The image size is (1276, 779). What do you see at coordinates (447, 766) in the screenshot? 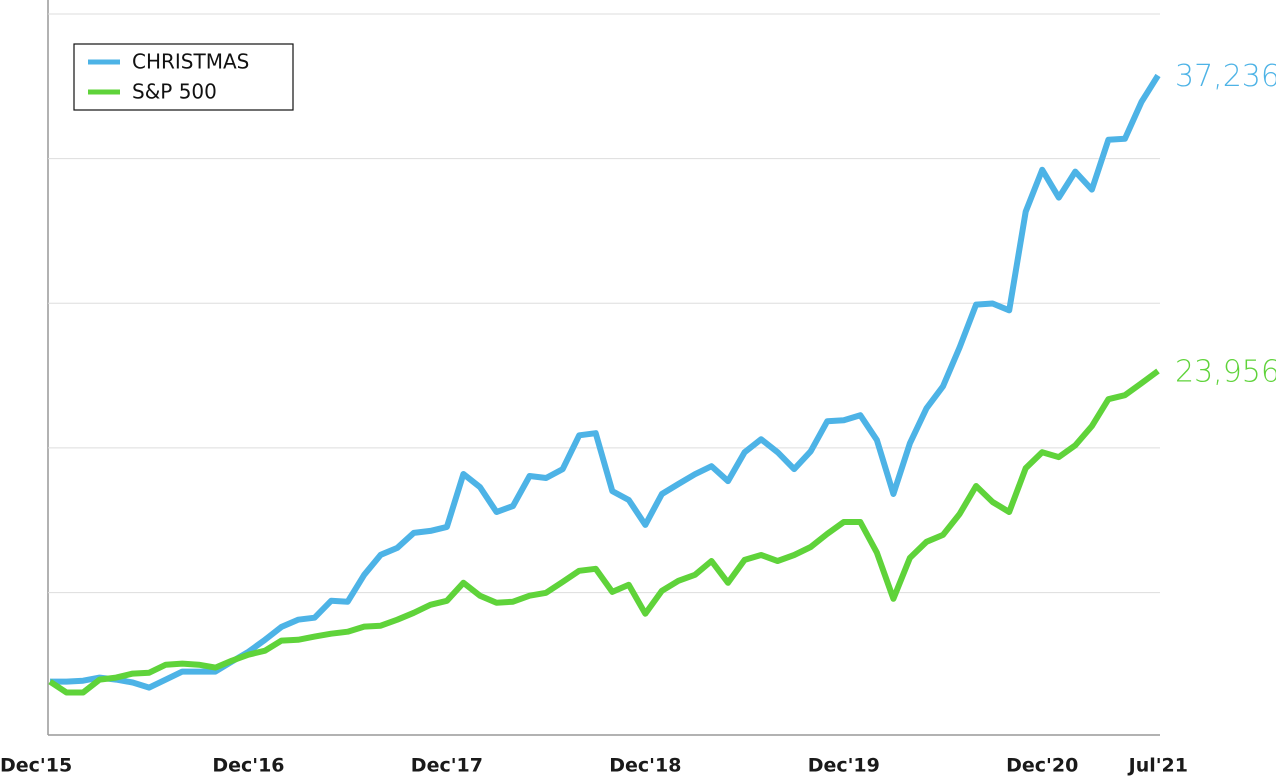
I see `x-tick-label: Dec'17` at bounding box center [447, 766].